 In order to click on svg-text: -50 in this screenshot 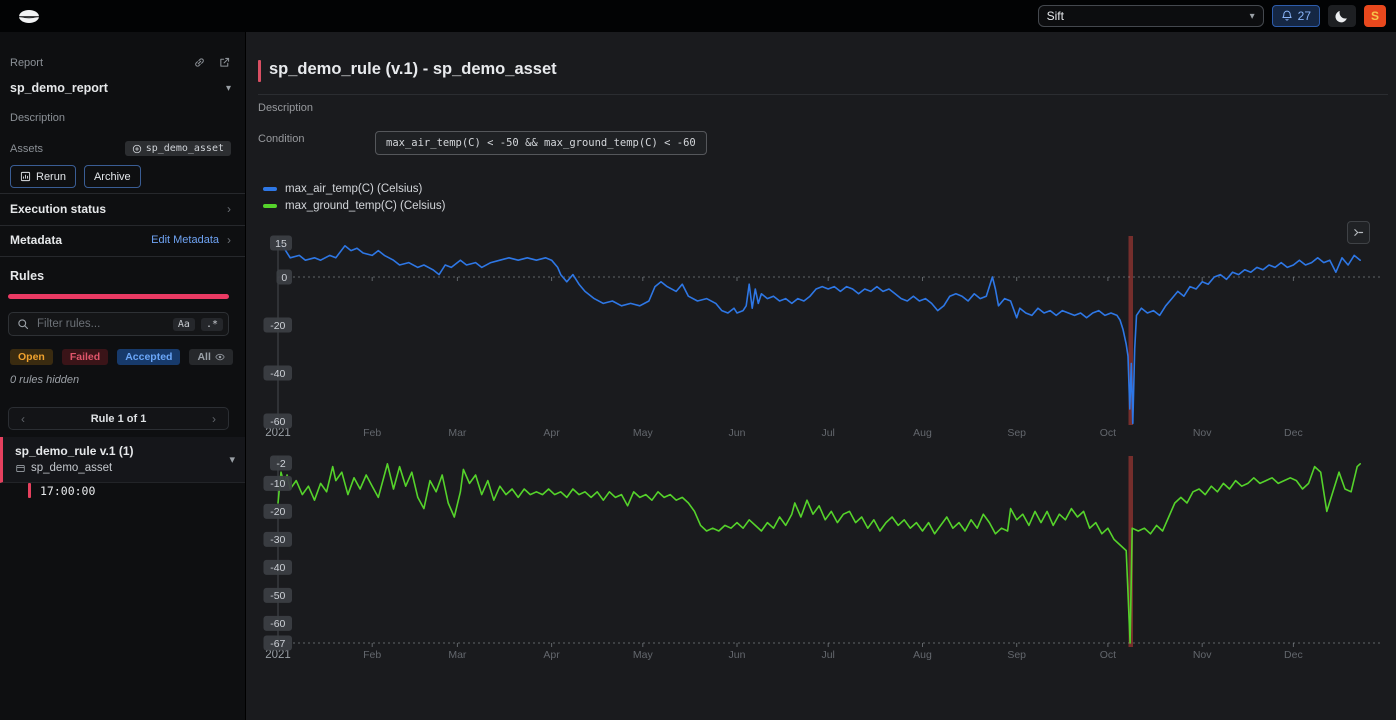, I will do `click(277, 596)`.